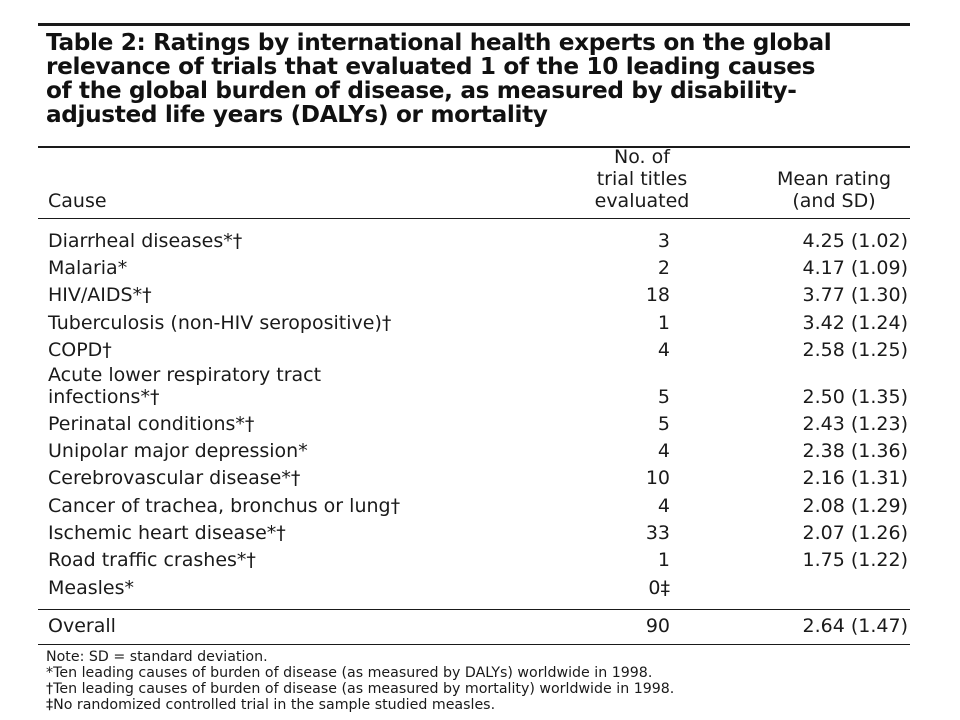 This screenshot has height=720, width=960. I want to click on overall-top-rule, so click(474, 609).